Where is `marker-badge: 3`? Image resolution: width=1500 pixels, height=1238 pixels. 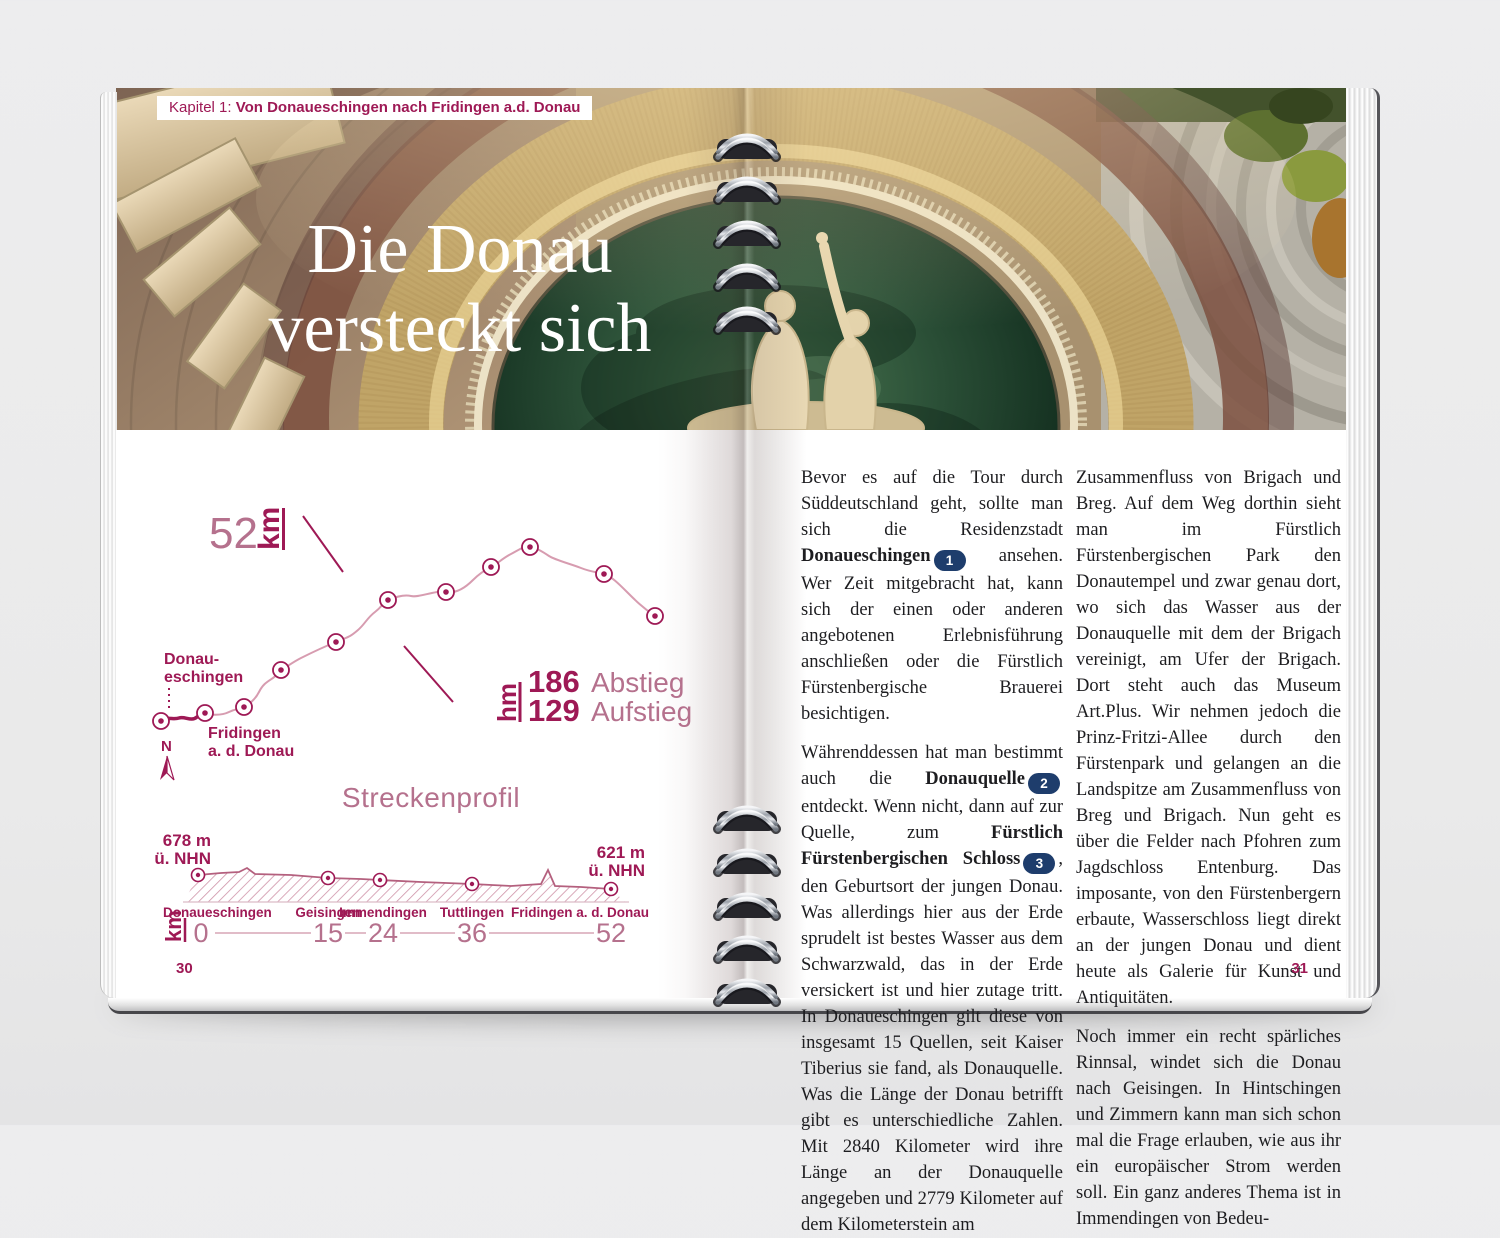
marker-badge: 3 is located at coordinates (1039, 863).